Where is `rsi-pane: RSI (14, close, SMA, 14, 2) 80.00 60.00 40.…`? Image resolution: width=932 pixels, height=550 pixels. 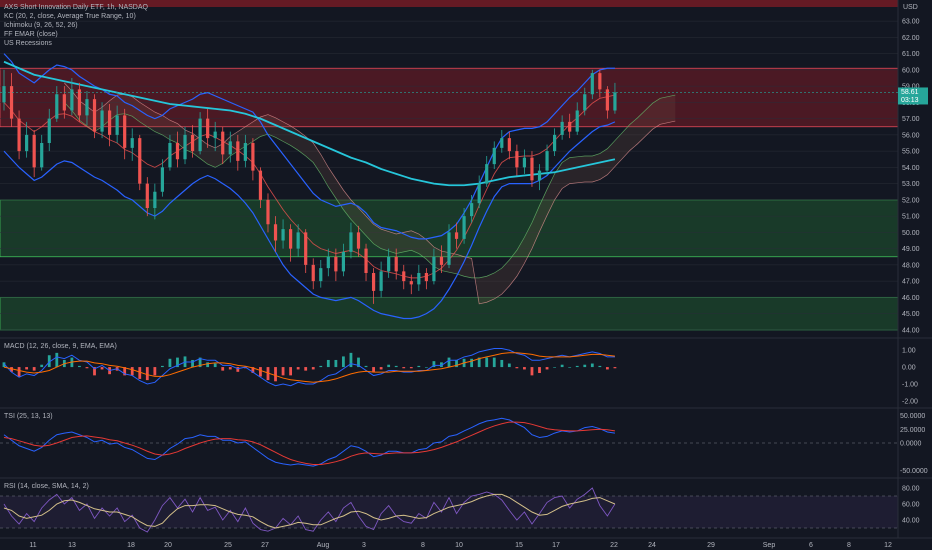
rsi-pane: RSI (14, close, SMA, 14, 2) 80.00 60.00 40.… is located at coordinates (460, 508).